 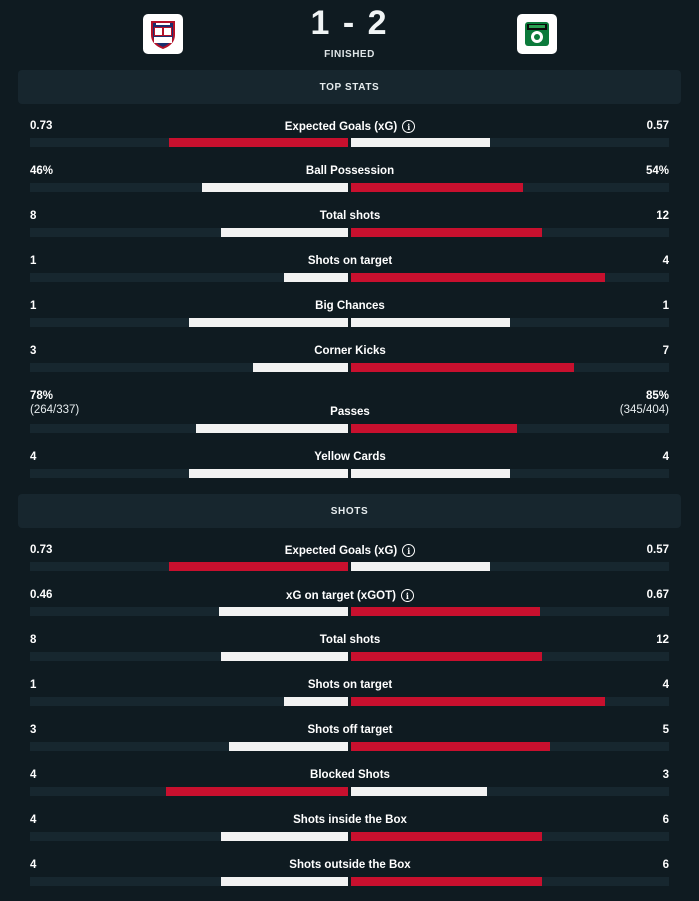 I want to click on stat-label-text: Passes, so click(x=350, y=412).